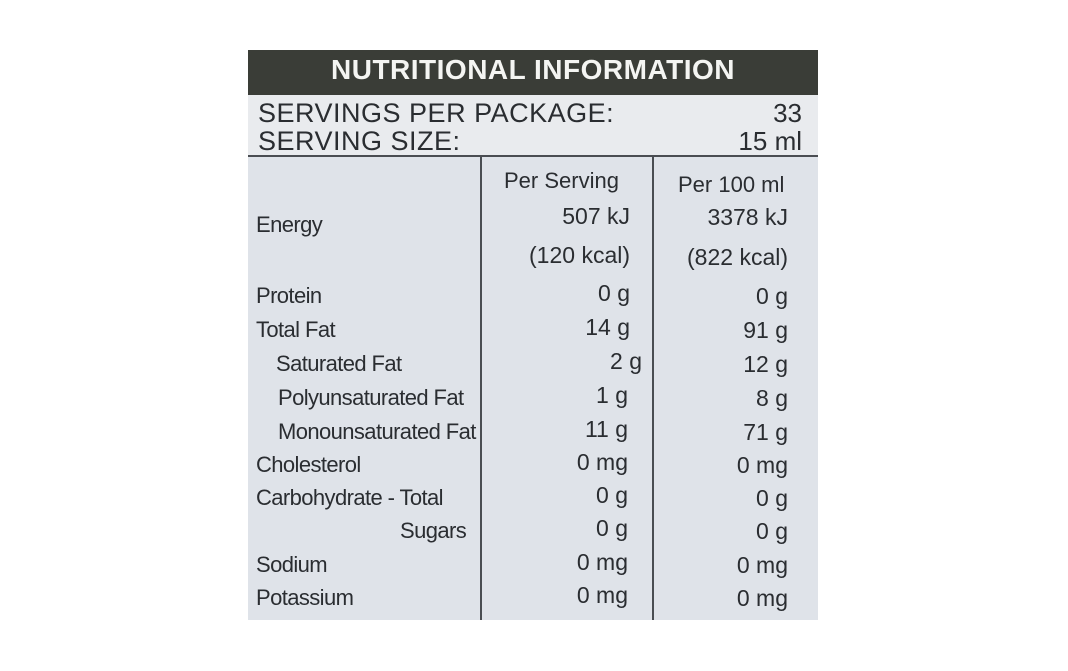 Image resolution: width=1068 pixels, height=671 pixels. What do you see at coordinates (533, 330) in the screenshot?
I see `table-row: Total Fat 14 g 91 g` at bounding box center [533, 330].